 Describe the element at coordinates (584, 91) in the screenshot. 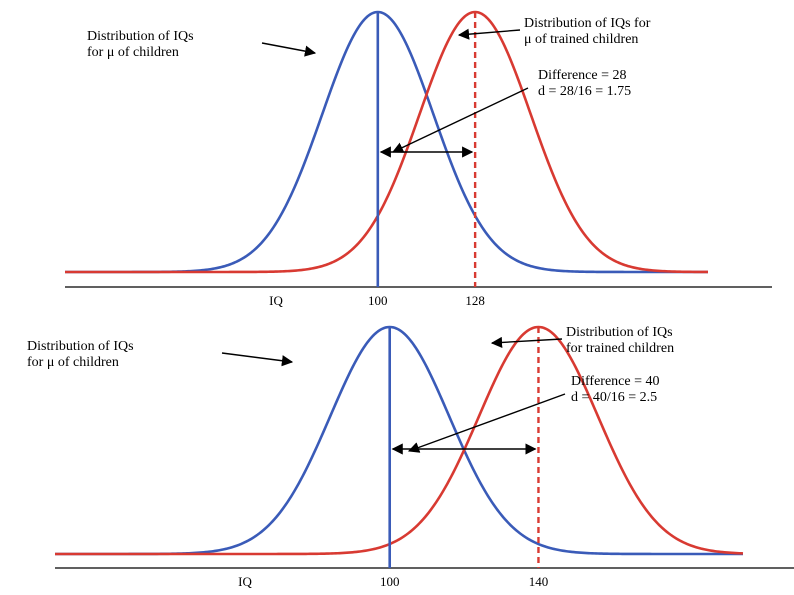

I see `difference-annotation-line-2: d = 28/16 = 1.75` at that location.